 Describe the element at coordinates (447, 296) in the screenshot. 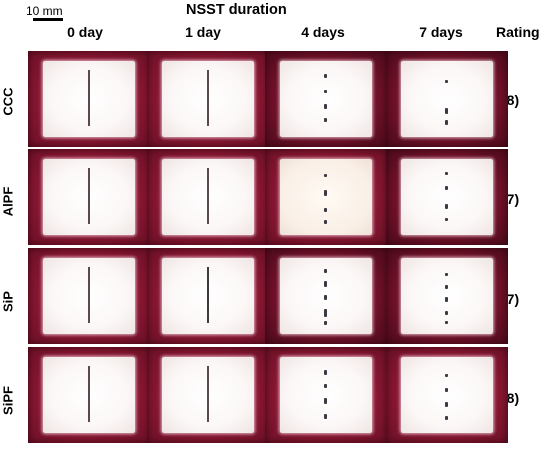

I see `specimen-photo-sip-7-days` at that location.